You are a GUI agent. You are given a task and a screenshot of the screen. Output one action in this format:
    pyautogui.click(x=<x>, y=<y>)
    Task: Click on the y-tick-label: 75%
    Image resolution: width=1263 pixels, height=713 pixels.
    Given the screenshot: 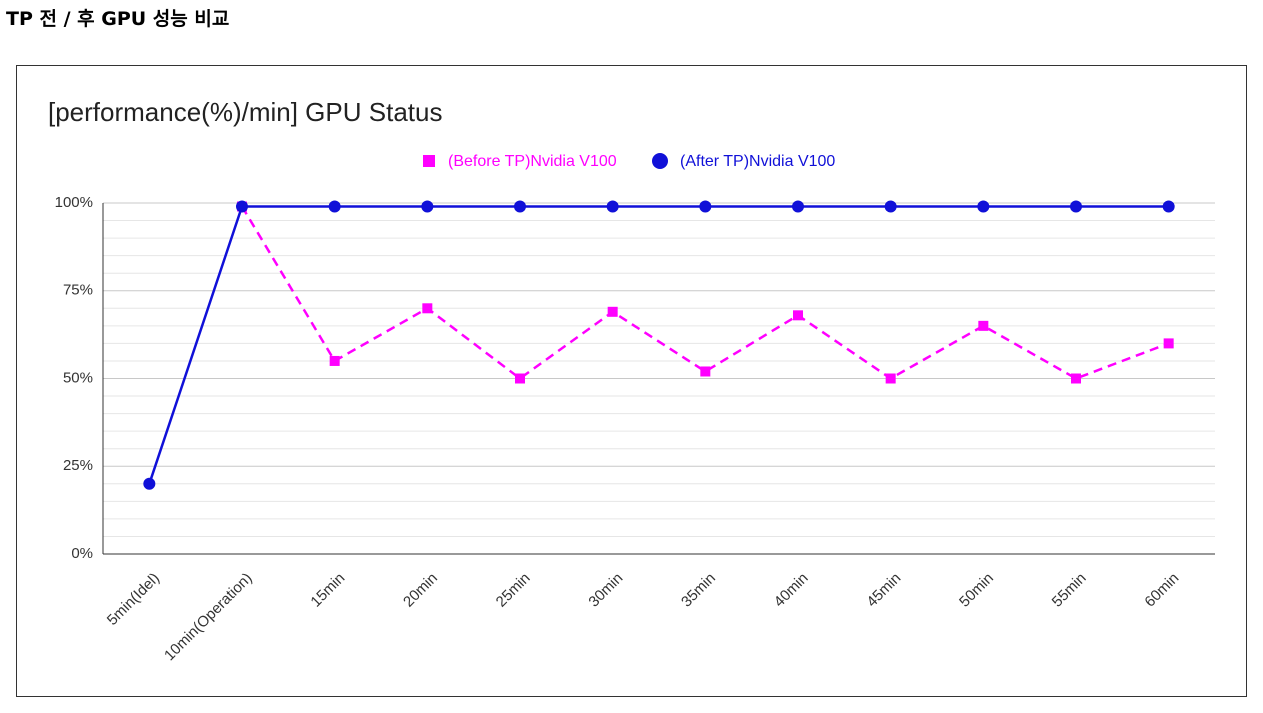 What is the action you would take?
    pyautogui.click(x=78, y=290)
    